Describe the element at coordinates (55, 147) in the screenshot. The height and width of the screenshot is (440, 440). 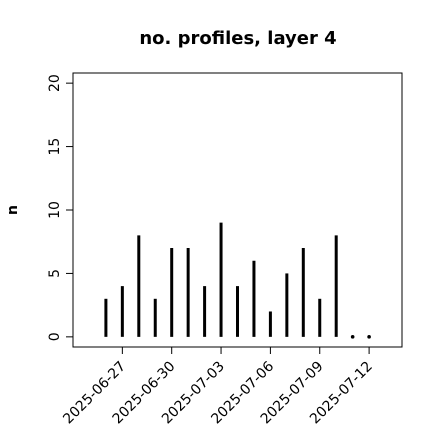
I see `y-tick-label: 15` at that location.